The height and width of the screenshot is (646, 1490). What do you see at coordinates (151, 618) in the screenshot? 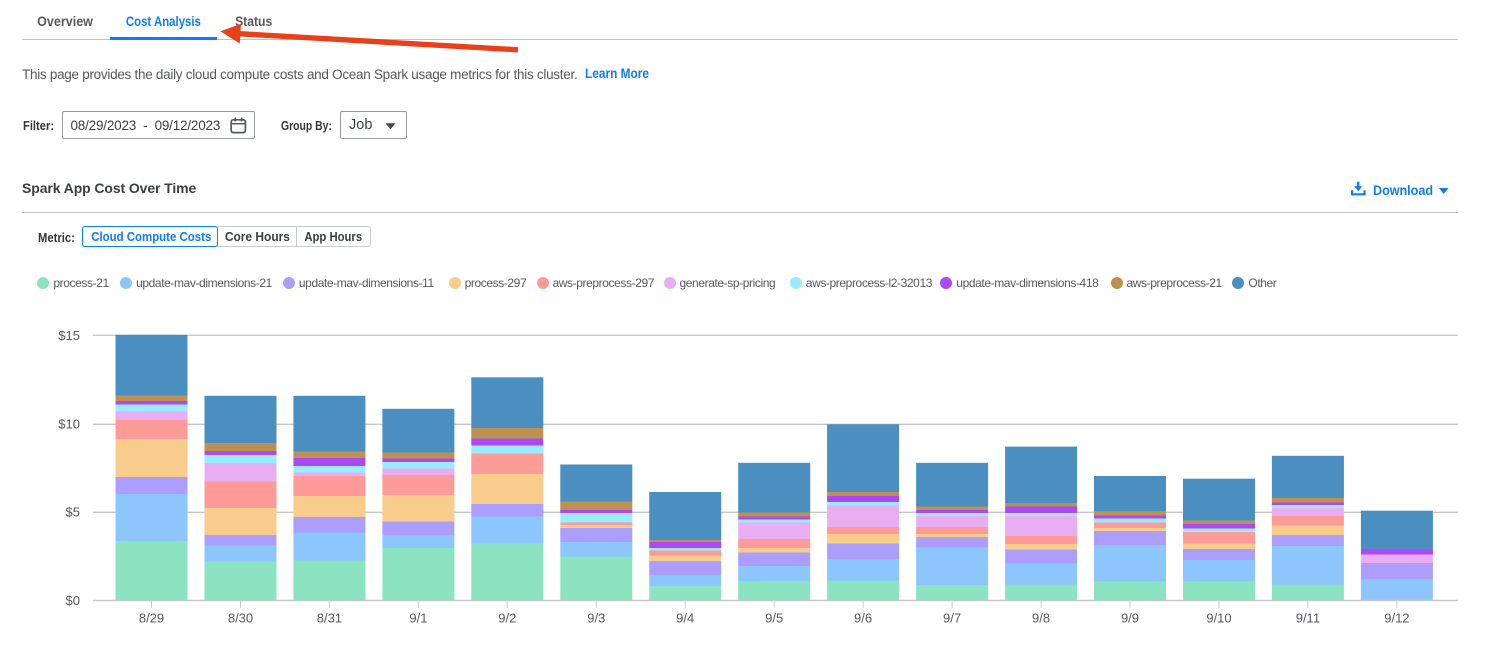
I see `svg-text: 8/29` at bounding box center [151, 618].